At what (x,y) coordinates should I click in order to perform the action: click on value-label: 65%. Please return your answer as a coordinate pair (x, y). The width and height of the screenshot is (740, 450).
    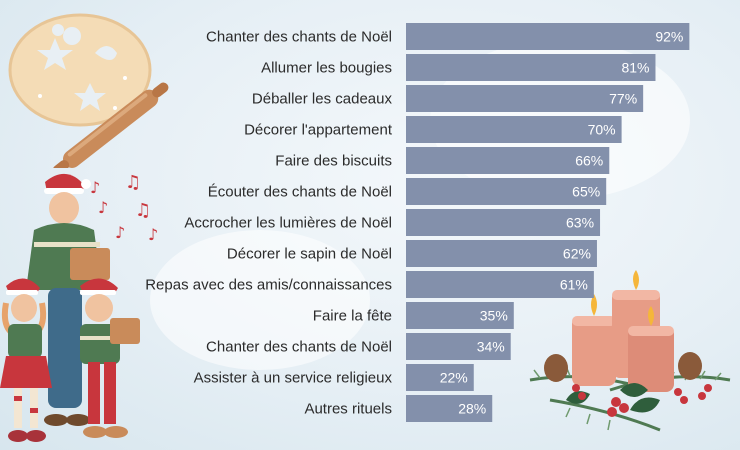
    Looking at the image, I should click on (586, 192).